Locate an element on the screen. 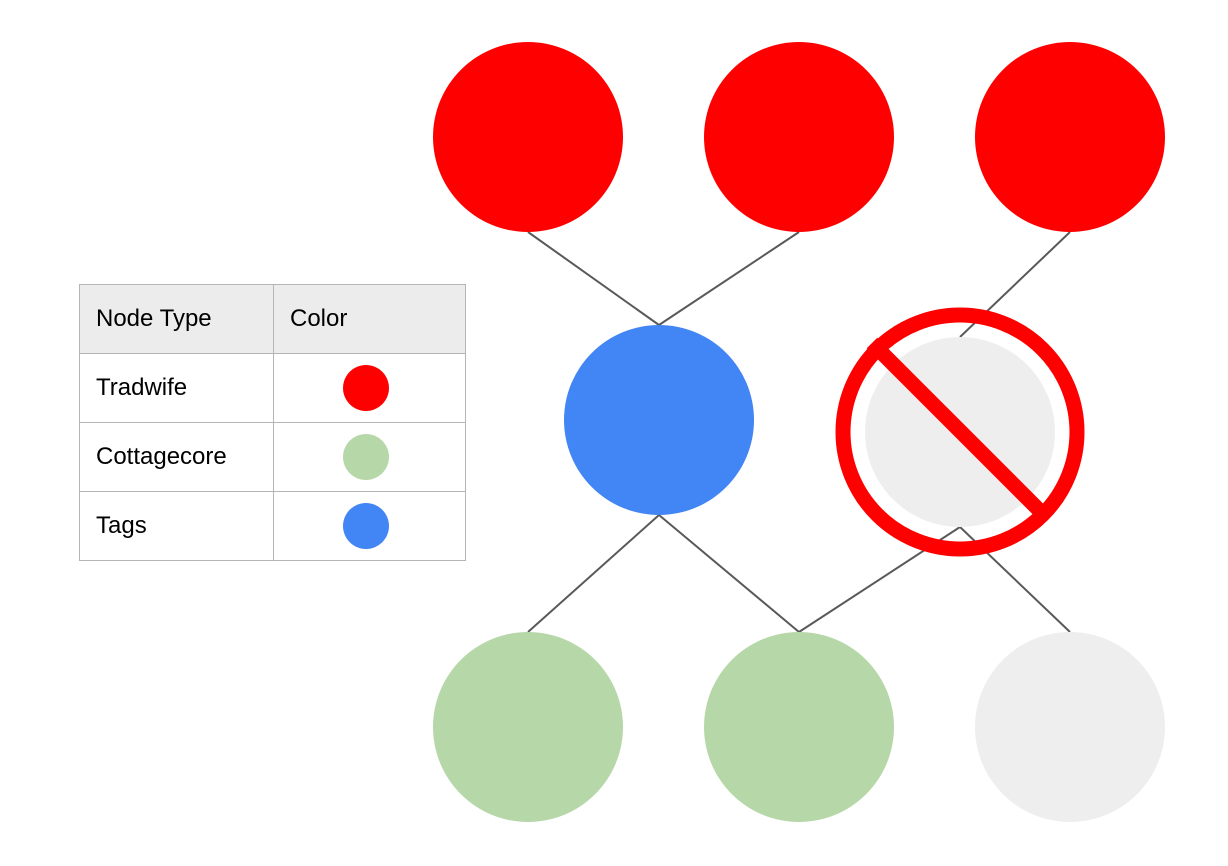 The width and height of the screenshot is (1228, 866). prohibition-sign is located at coordinates (960, 432).